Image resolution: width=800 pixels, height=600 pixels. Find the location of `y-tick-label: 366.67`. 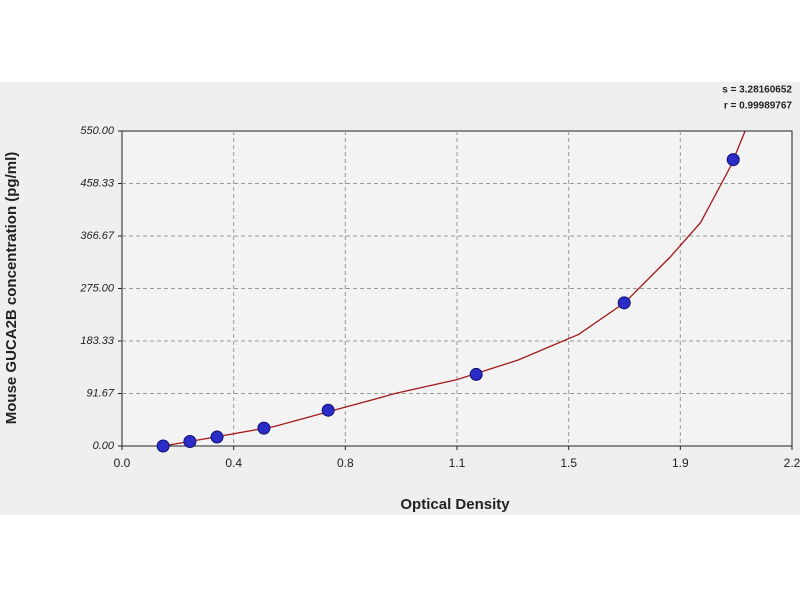

y-tick-label: 366.67 is located at coordinates (97, 236).